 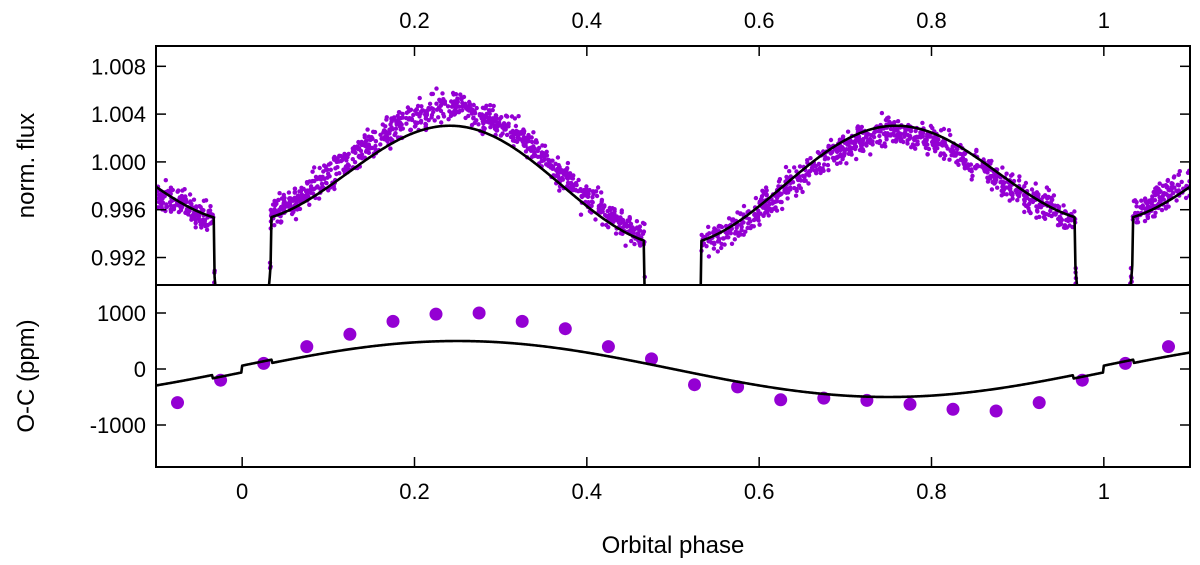 I want to click on top-x-tick-label: 1, so click(x=1104, y=20).